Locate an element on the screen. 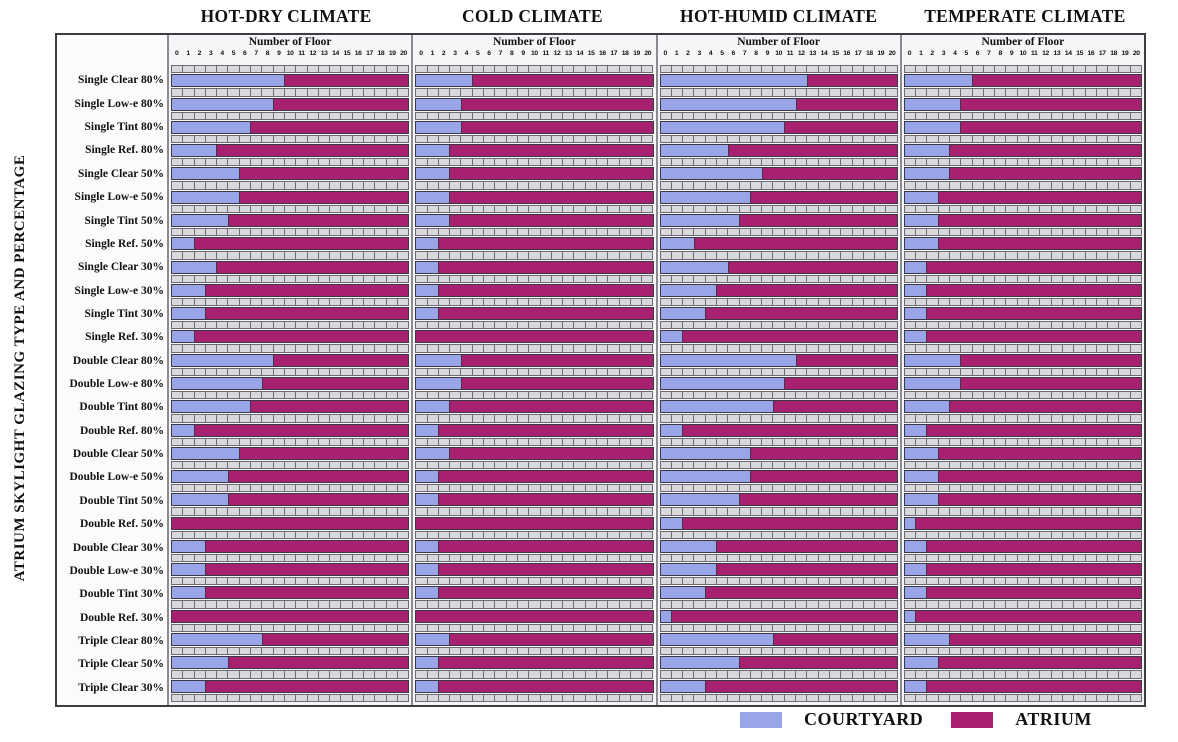 Image resolution: width=1178 pixels, height=742 pixels. tick-label: 3 is located at coordinates (699, 53).